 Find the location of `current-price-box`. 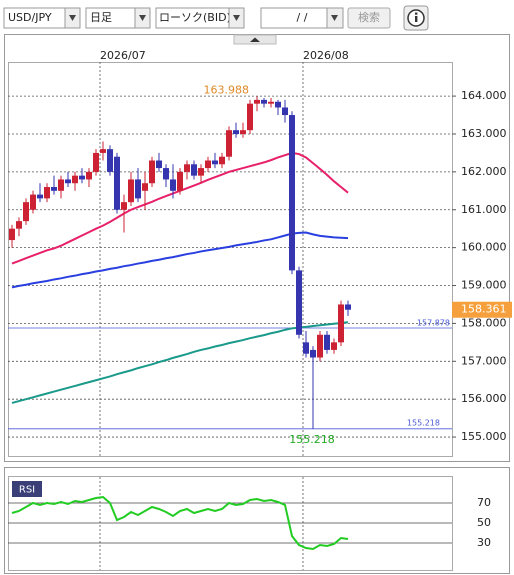

current-price-box is located at coordinates (482, 309).